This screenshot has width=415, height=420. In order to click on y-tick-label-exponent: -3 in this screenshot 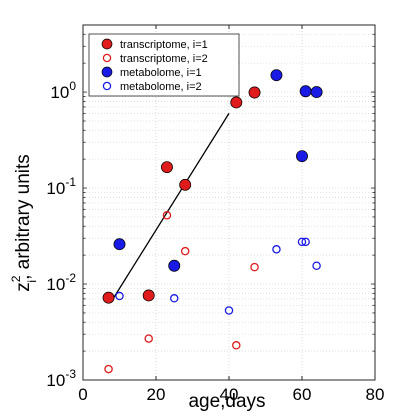, I will do `click(70, 374)`.